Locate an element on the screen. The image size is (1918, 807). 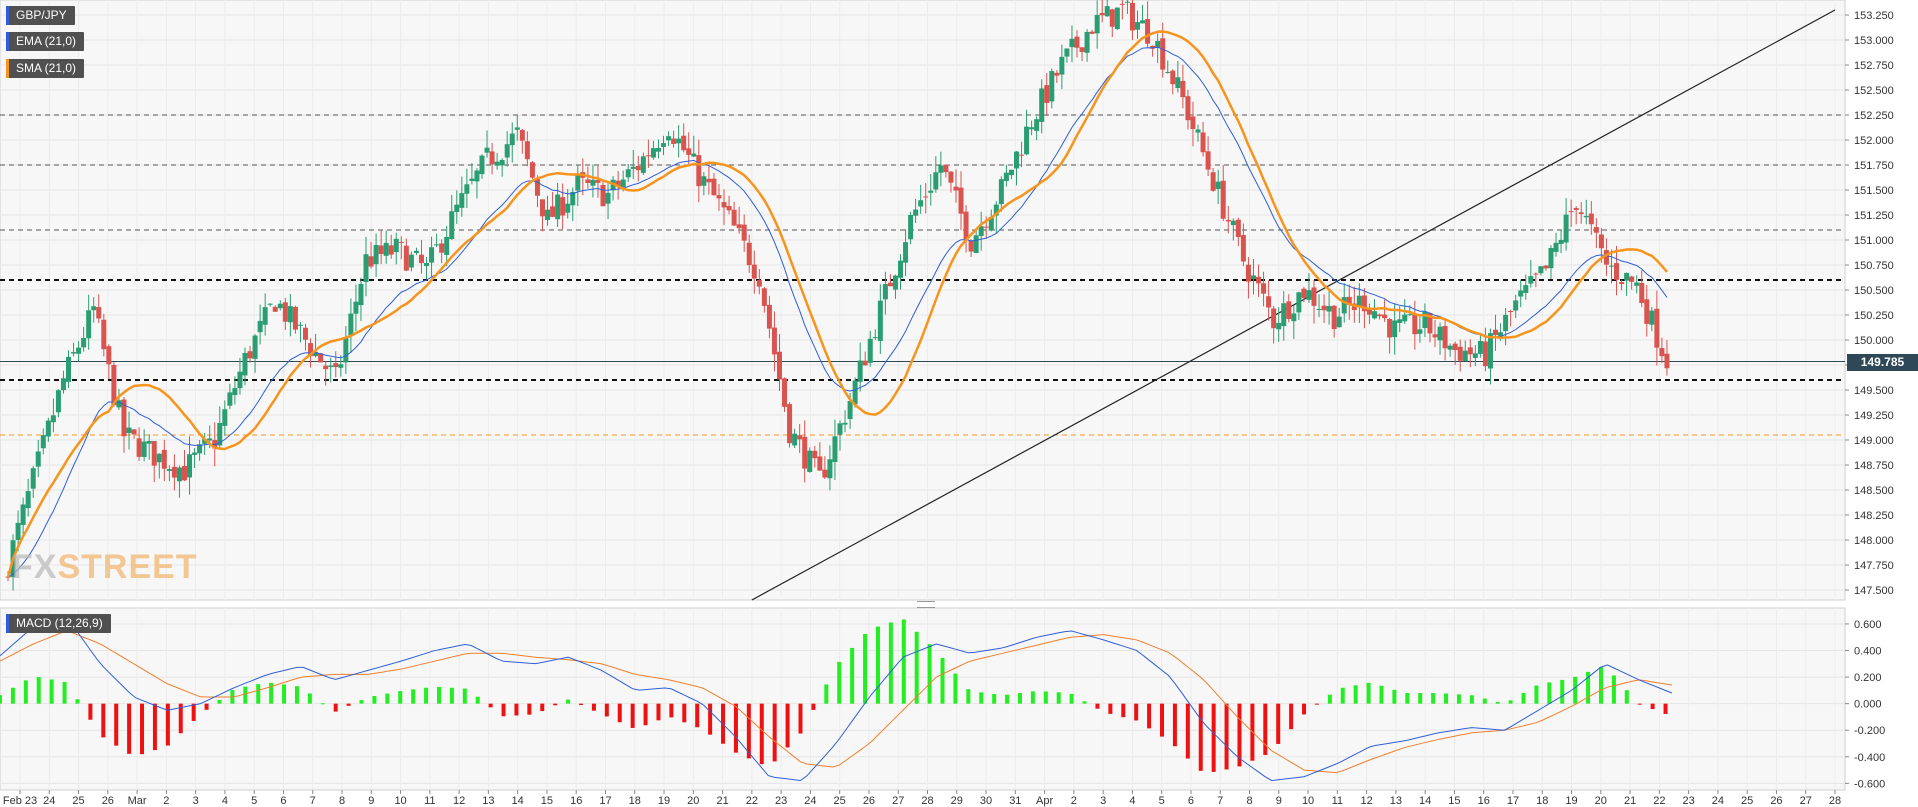
macd-tick-label: 0.000 is located at coordinates (1868, 705).